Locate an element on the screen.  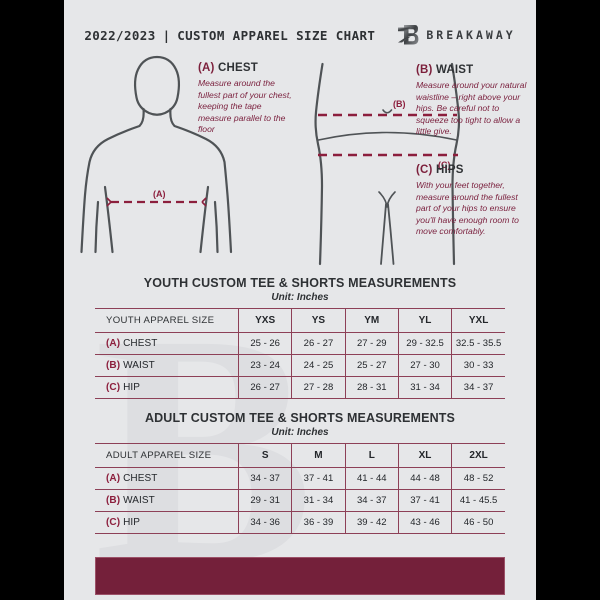
adult-col-5: 2XL is located at coordinates (478, 455).